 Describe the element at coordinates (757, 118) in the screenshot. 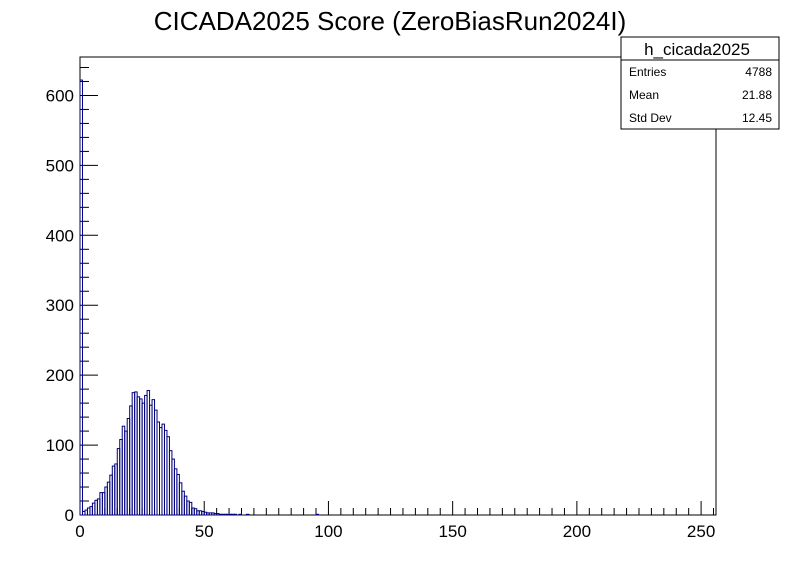

I see `stat-value-stddev: 12.45` at that location.